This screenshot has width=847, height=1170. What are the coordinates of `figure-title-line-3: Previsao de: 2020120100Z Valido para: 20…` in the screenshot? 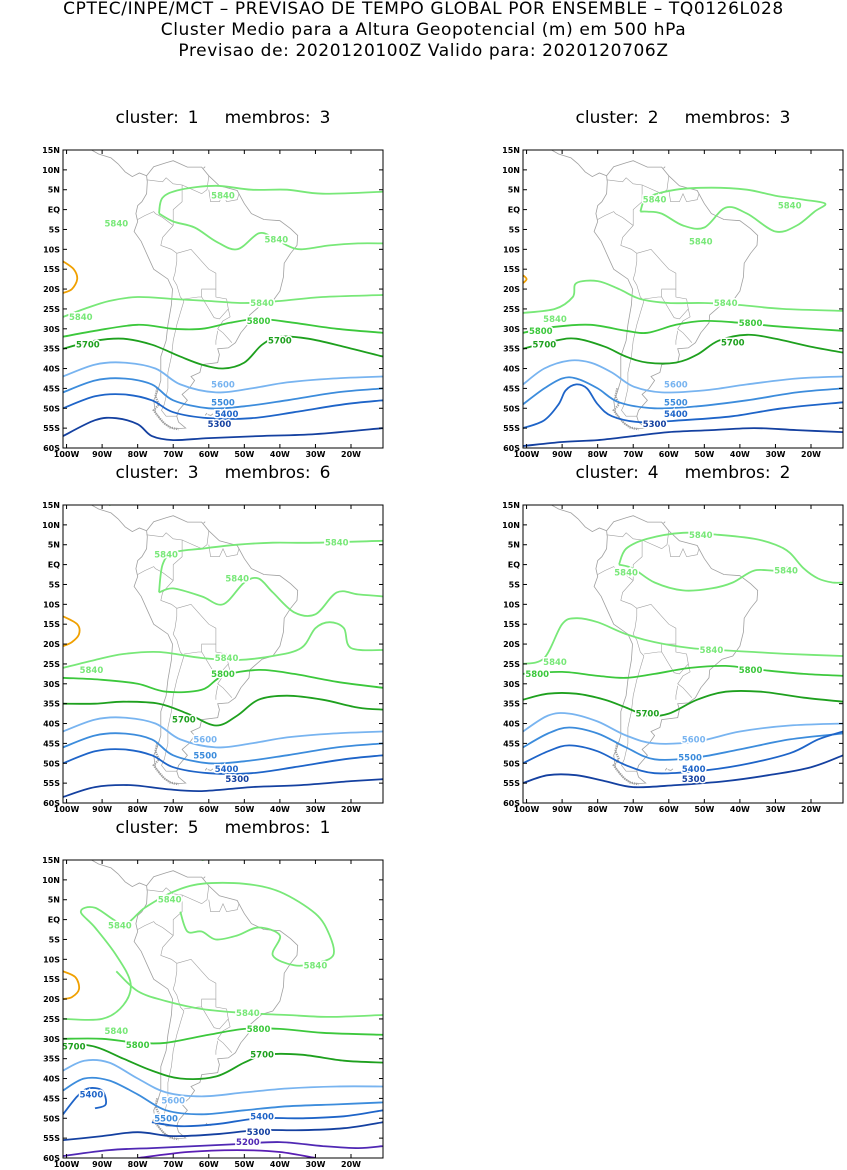 It's located at (423, 51).